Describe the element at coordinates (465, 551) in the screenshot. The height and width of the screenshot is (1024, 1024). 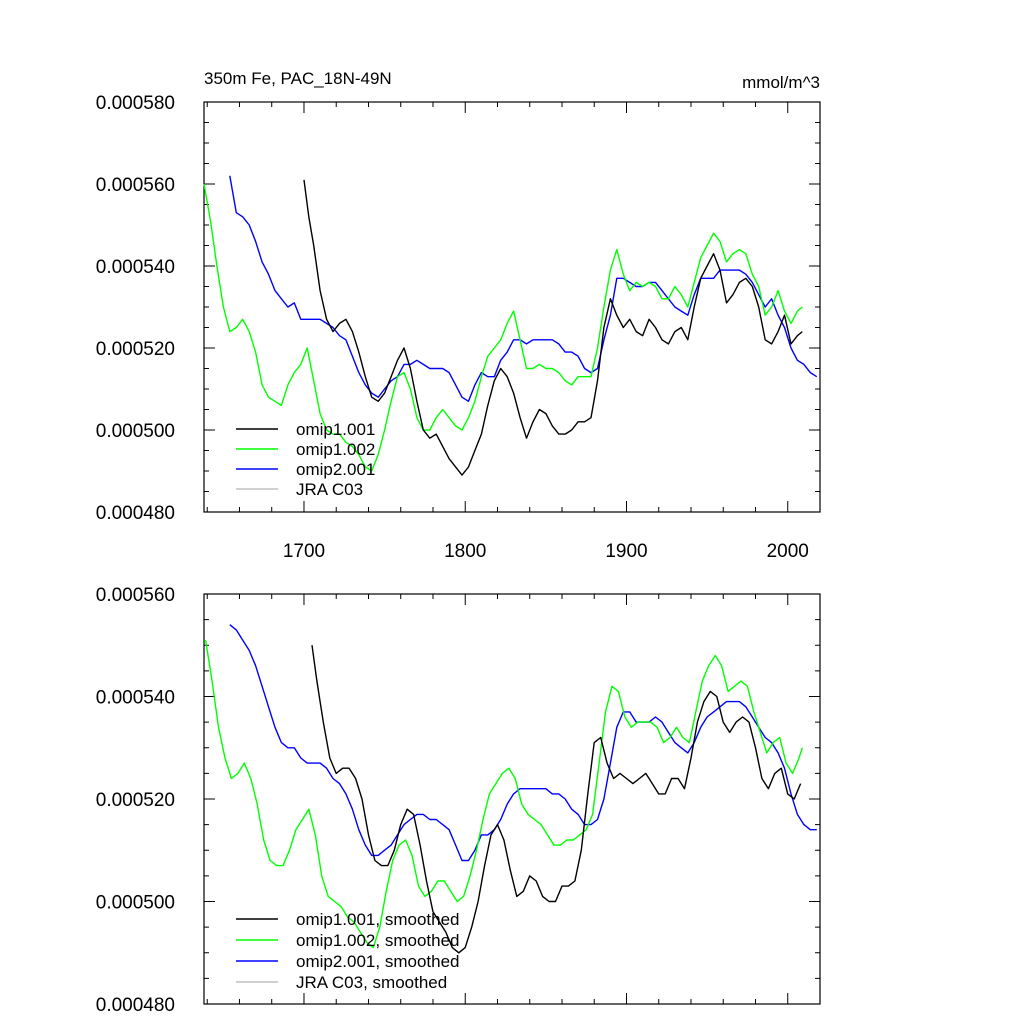
I see `x-tick-label: 1800` at that location.